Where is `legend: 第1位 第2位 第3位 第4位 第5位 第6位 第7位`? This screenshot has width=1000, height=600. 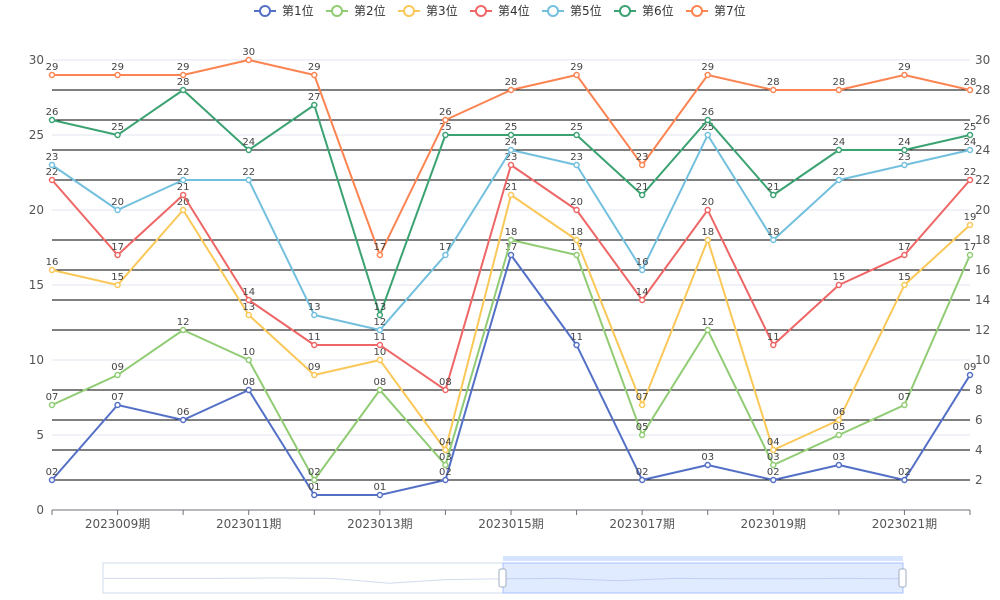 legend: 第1位 第2位 第3位 第4位 第5位 第6位 第7位 is located at coordinates (500, 10).